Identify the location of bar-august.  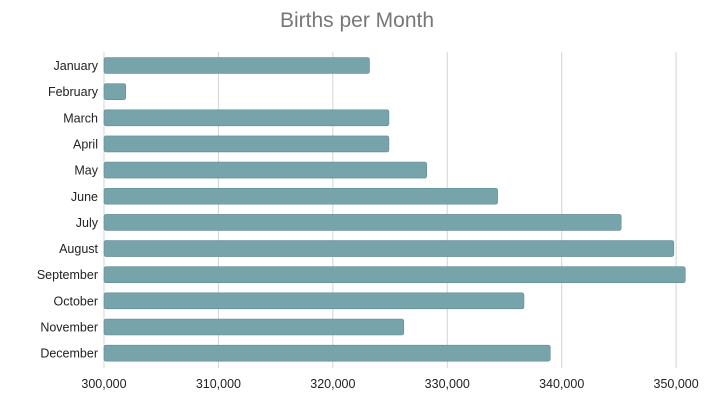
(389, 248).